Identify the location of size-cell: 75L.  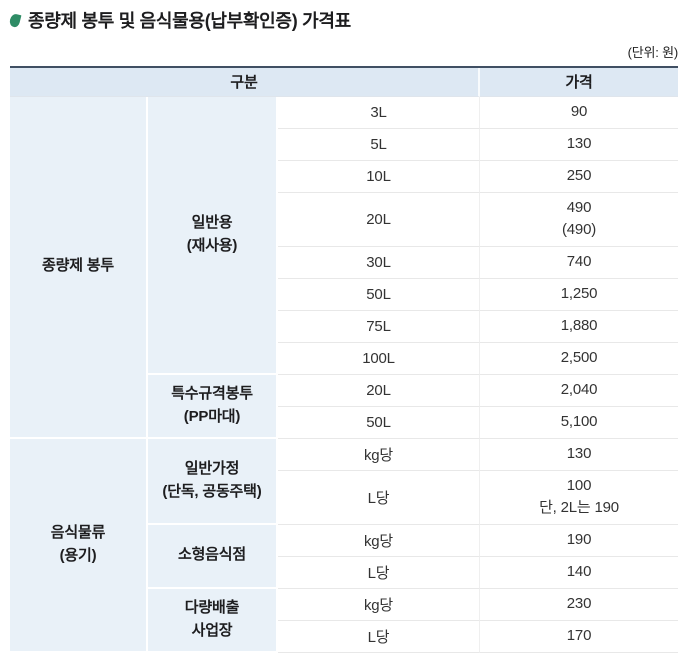
(379, 326).